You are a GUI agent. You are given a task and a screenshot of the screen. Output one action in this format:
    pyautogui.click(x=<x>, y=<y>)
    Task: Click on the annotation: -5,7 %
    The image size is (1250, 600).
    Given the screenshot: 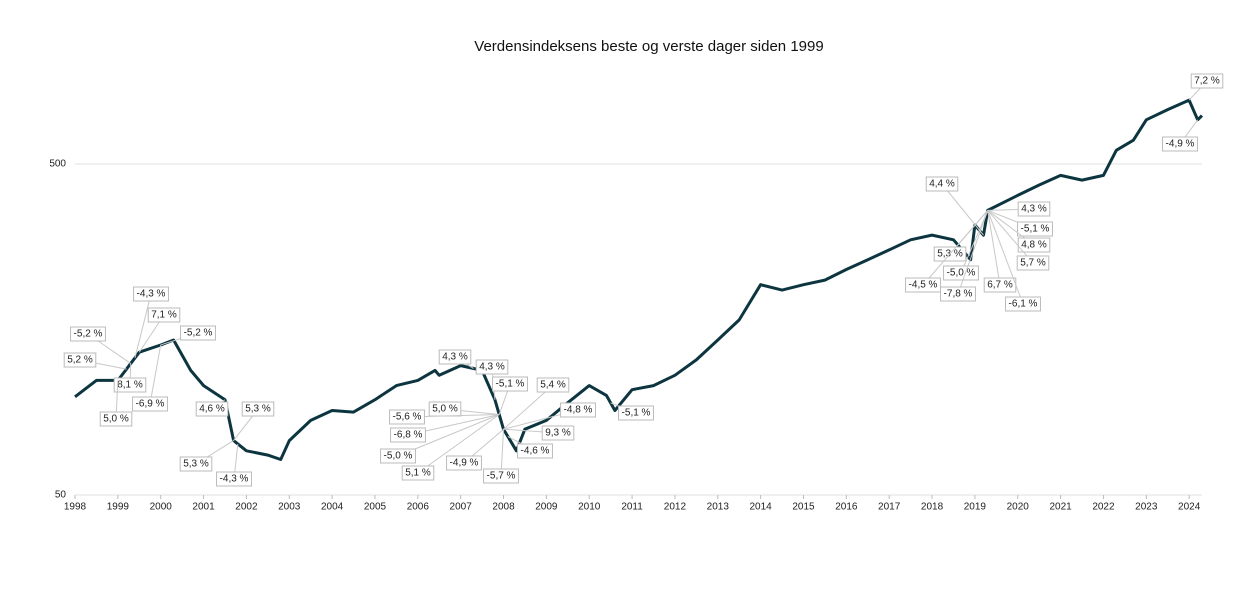 What is the action you would take?
    pyautogui.click(x=501, y=456)
    